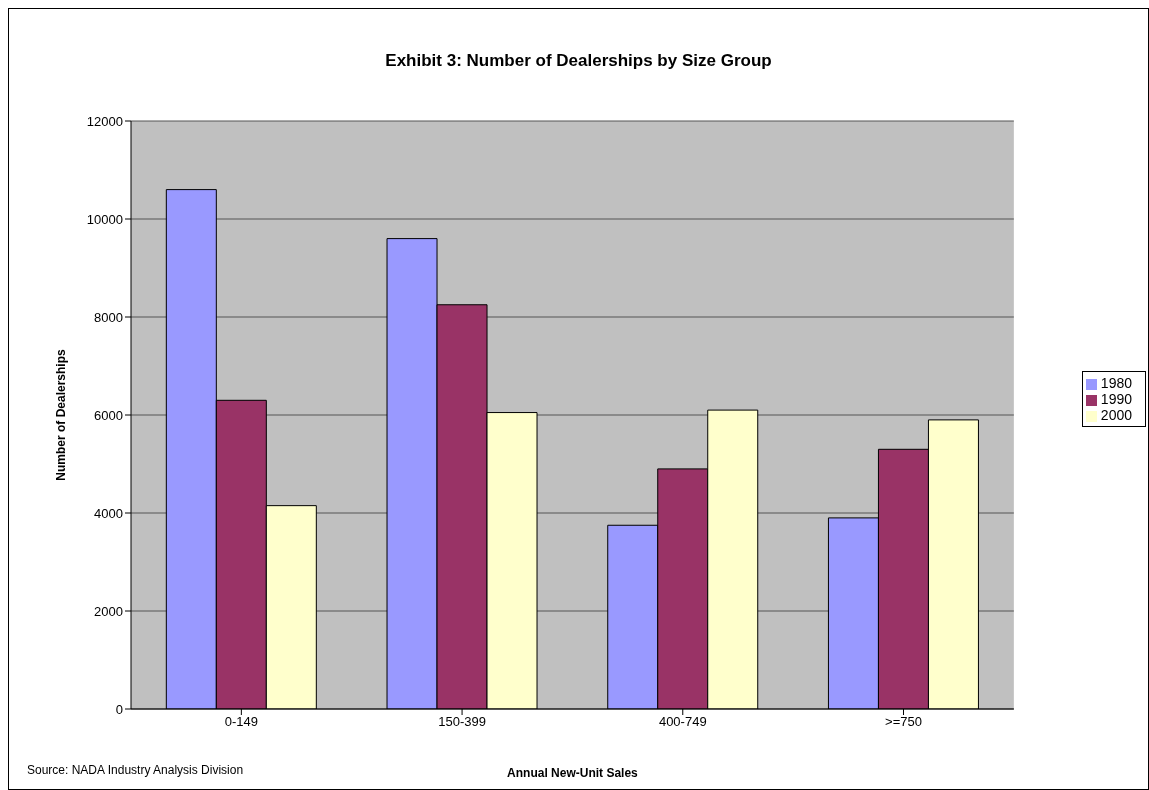 This screenshot has width=1149, height=790. Describe the element at coordinates (61, 414) in the screenshot. I see `y-axis-title: Number of Dealerships` at that location.